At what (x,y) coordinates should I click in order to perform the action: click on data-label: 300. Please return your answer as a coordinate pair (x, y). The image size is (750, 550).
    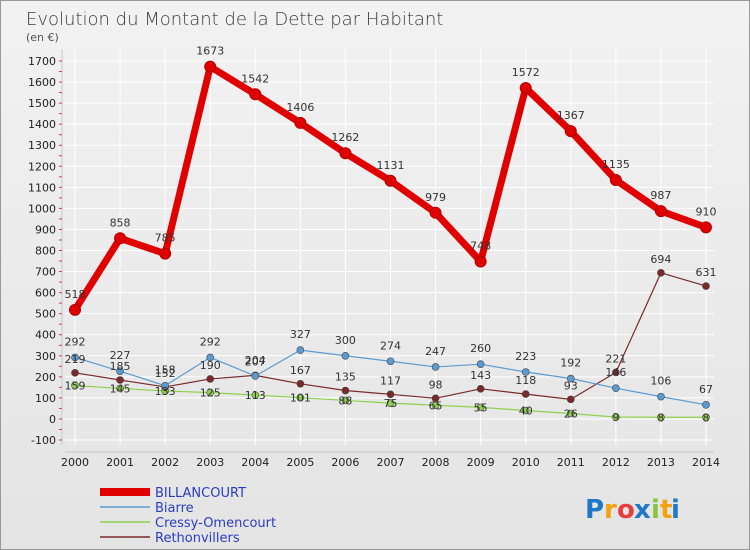
    Looking at the image, I should click on (345, 340).